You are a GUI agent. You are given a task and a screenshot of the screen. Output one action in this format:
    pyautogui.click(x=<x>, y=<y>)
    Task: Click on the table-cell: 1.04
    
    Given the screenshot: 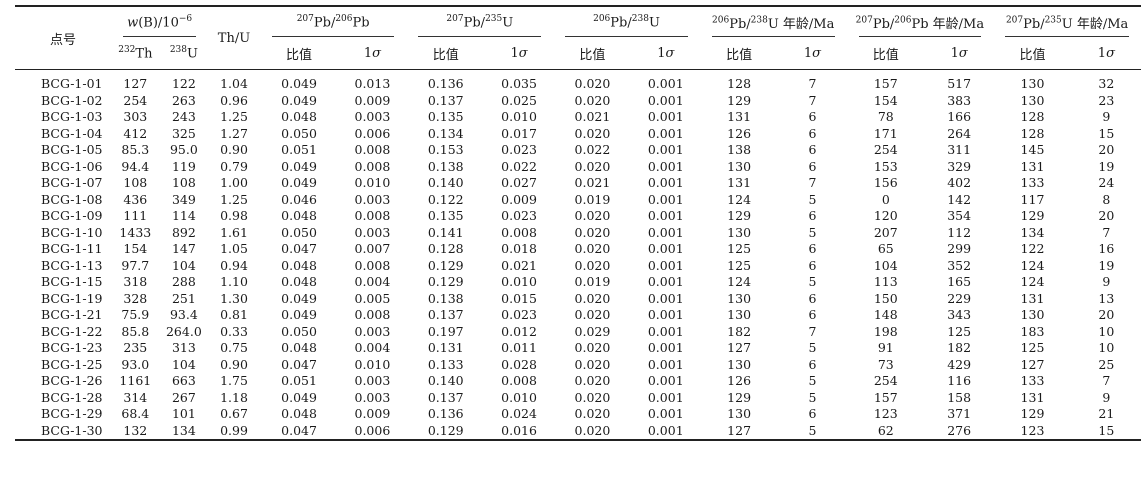 What is the action you would take?
    pyautogui.click(x=234, y=84)
    